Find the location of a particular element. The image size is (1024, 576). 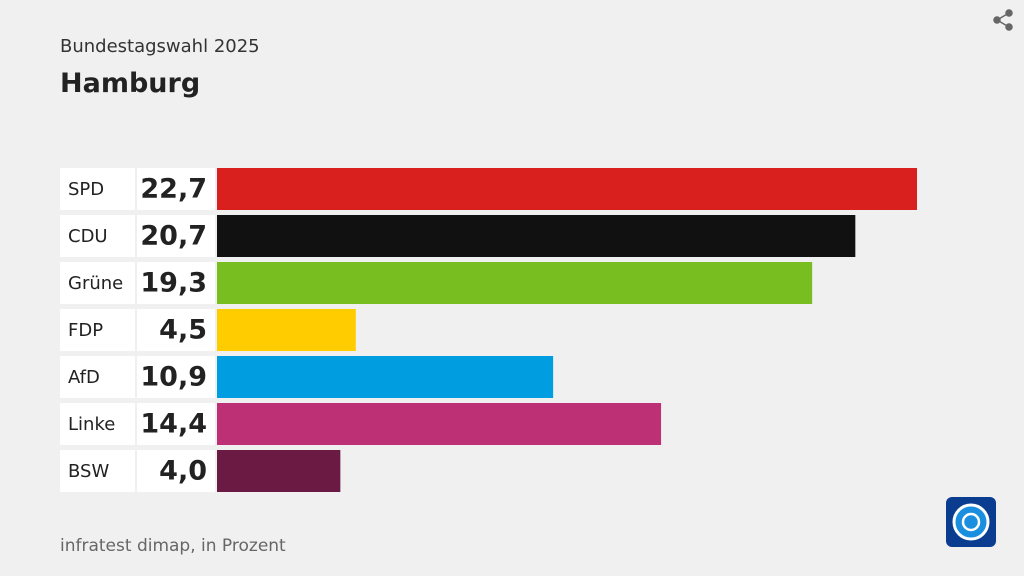

chart-title: Hamburg is located at coordinates (130, 83).